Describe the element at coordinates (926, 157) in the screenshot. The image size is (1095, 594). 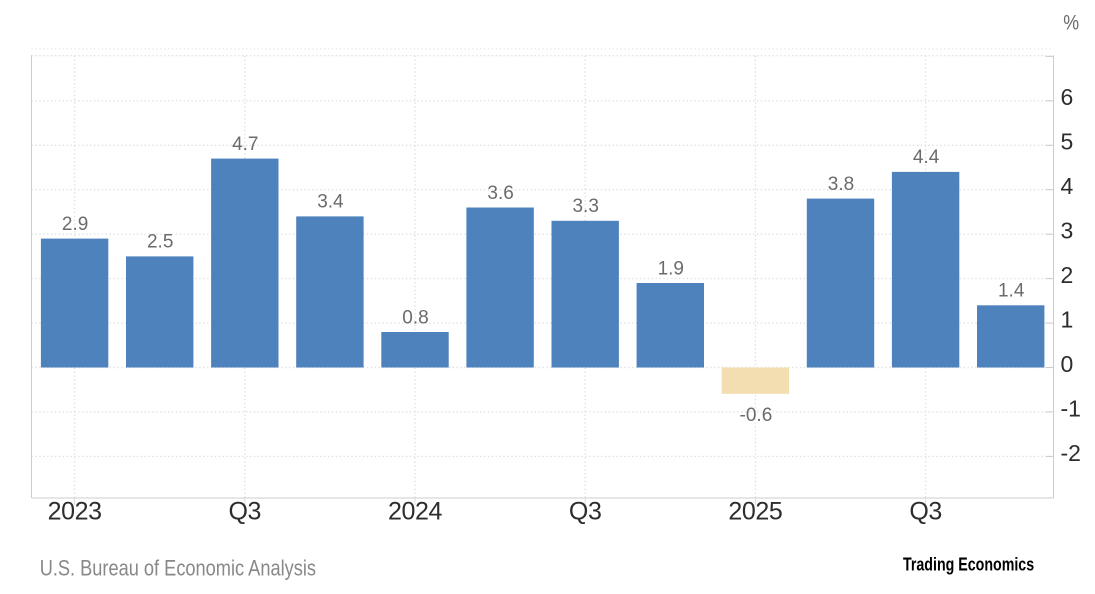
I see `svg-text: 4.4` at that location.